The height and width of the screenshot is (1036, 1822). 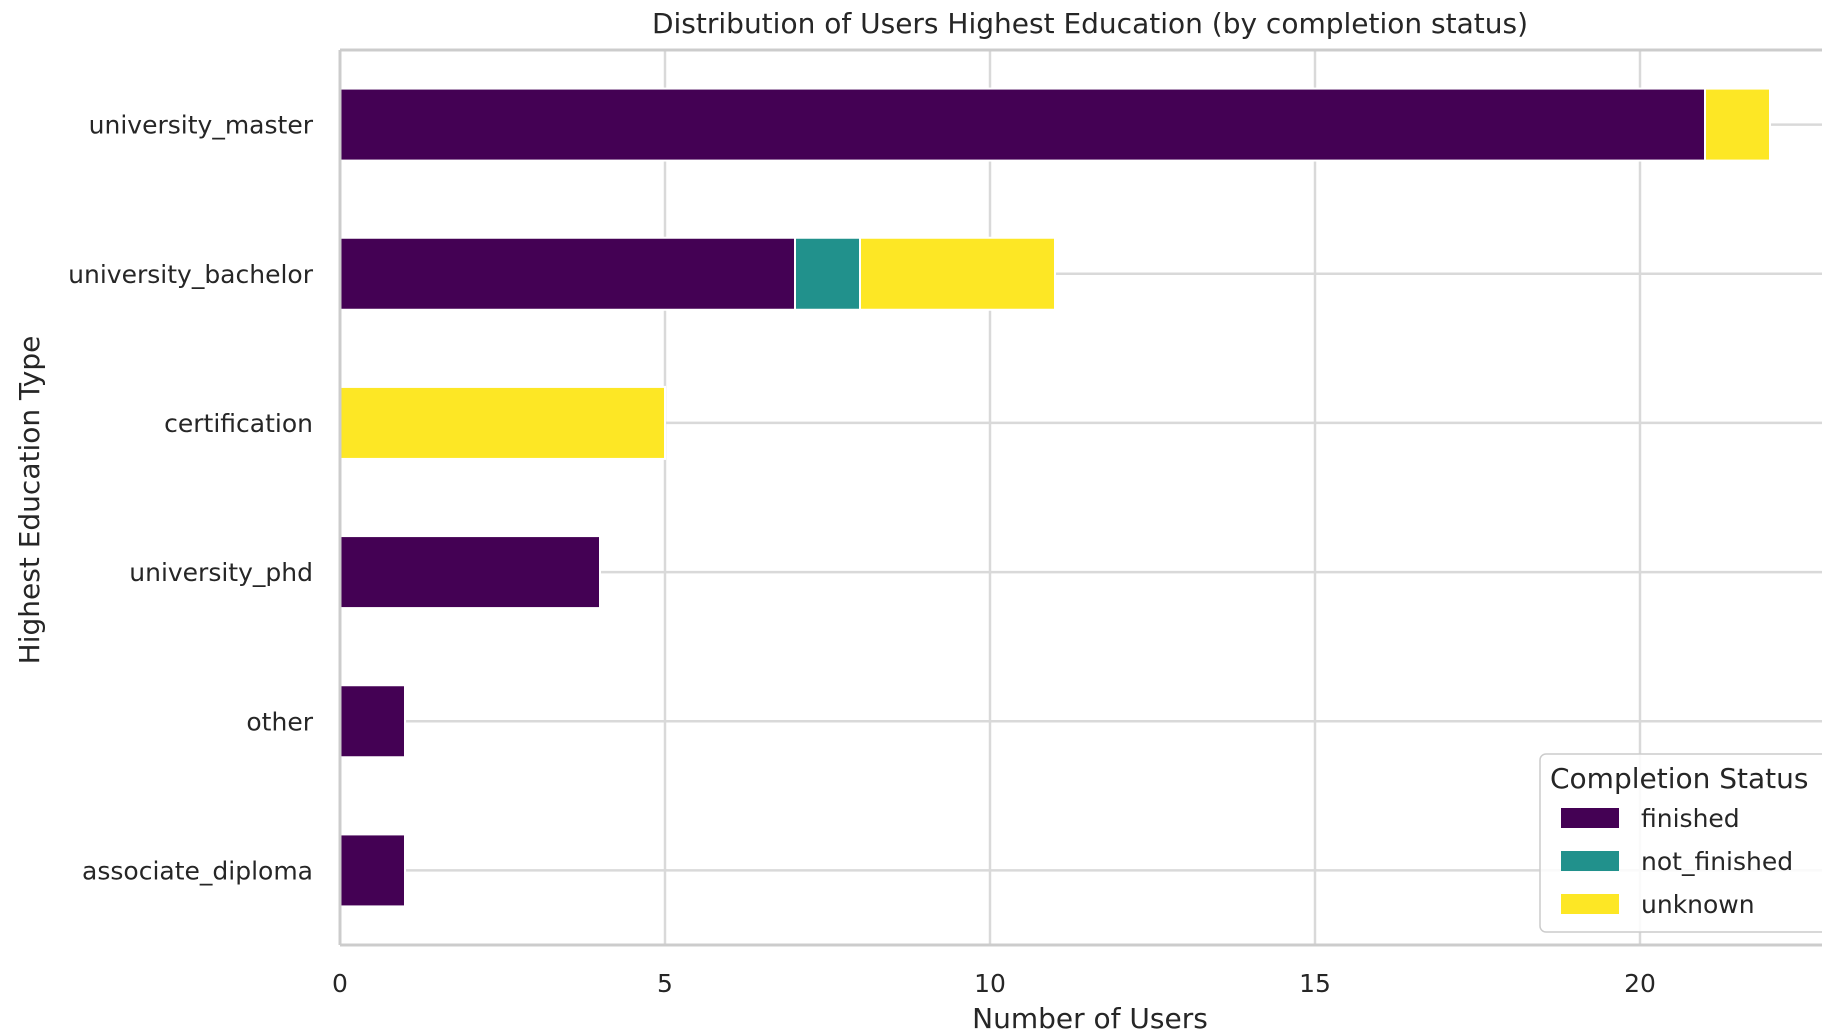 What do you see at coordinates (1737, 124) in the screenshot?
I see `bar-university_master-unknown` at bounding box center [1737, 124].